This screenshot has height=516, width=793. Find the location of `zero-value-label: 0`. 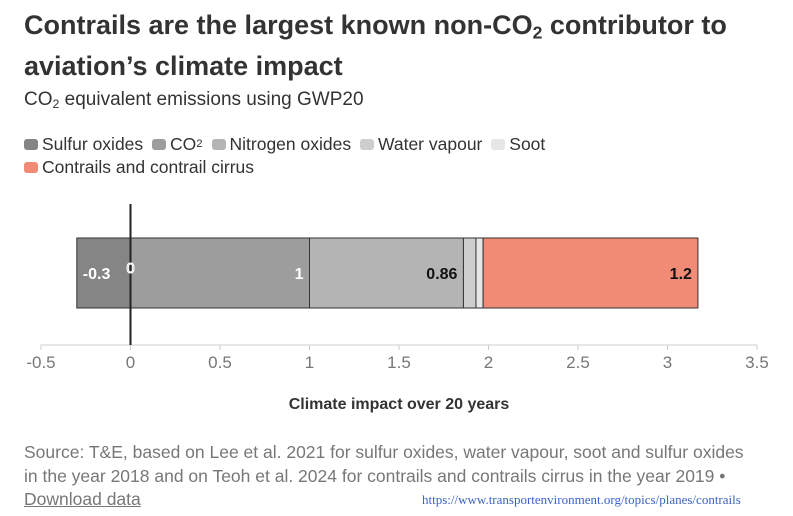

zero-value-label: 0 is located at coordinates (130, 268).